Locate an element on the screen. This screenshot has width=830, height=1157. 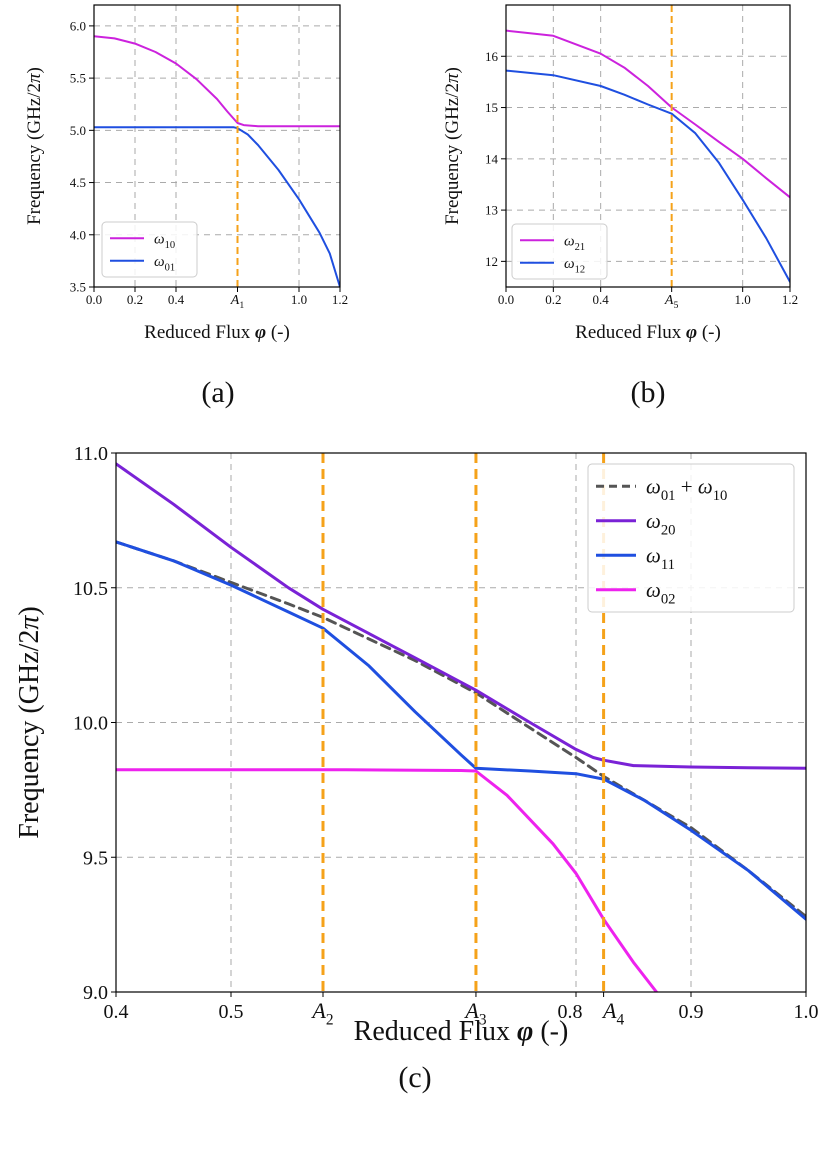
x-tick-label: A2 is located at coordinates (321, 1013).